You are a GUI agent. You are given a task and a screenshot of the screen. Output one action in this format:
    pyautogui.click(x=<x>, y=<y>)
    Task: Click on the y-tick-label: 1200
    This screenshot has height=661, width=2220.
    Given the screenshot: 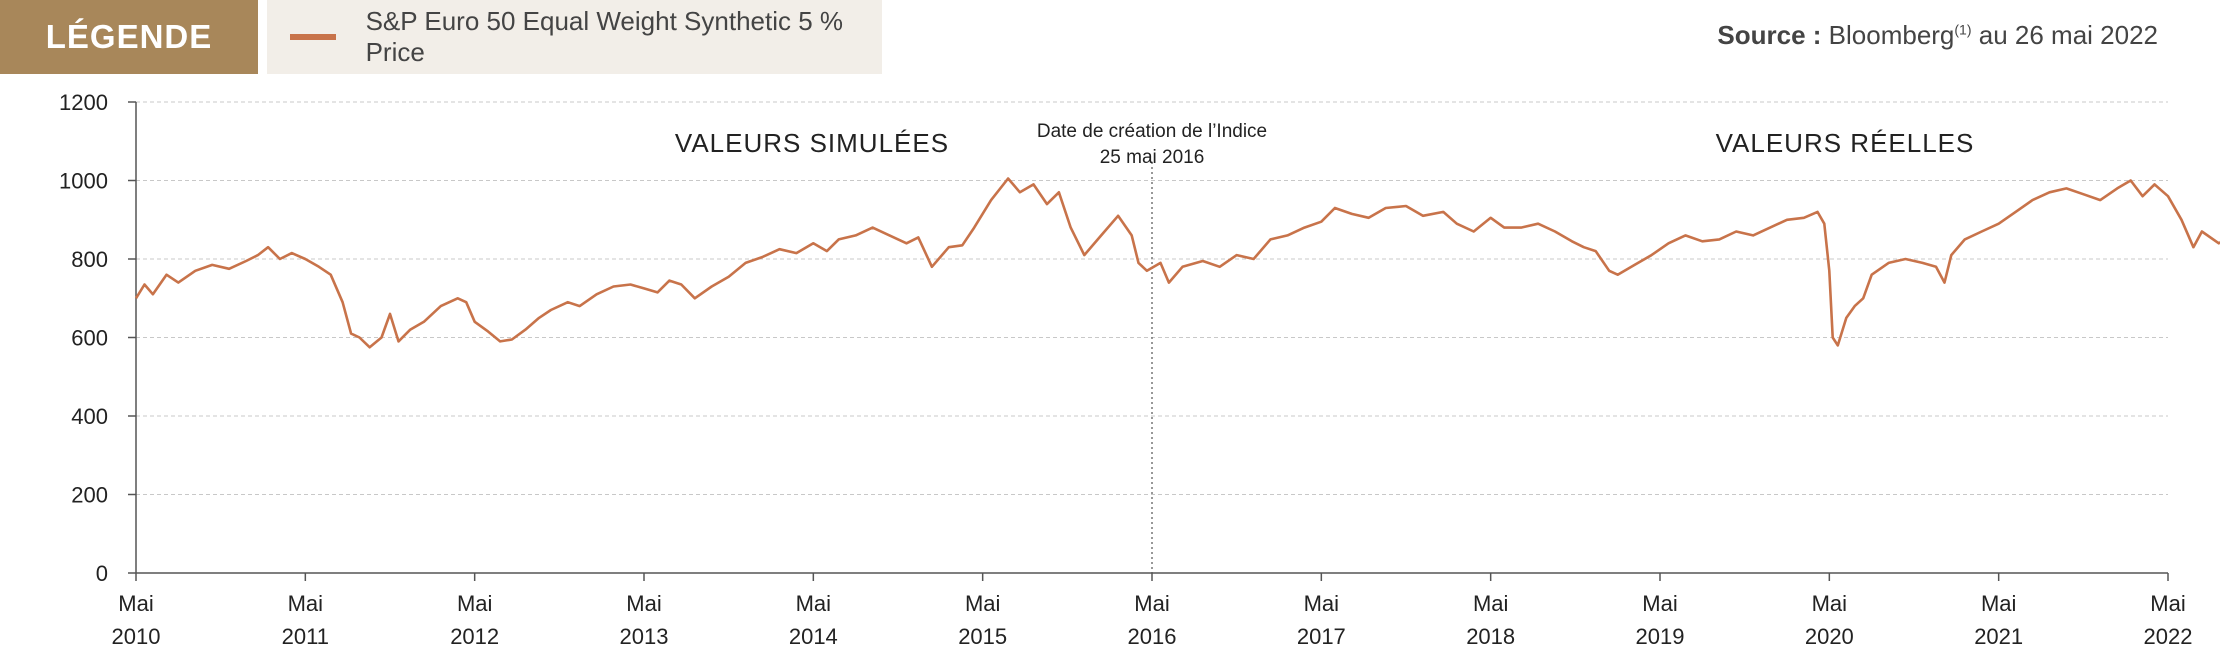 What is the action you would take?
    pyautogui.click(x=83, y=102)
    